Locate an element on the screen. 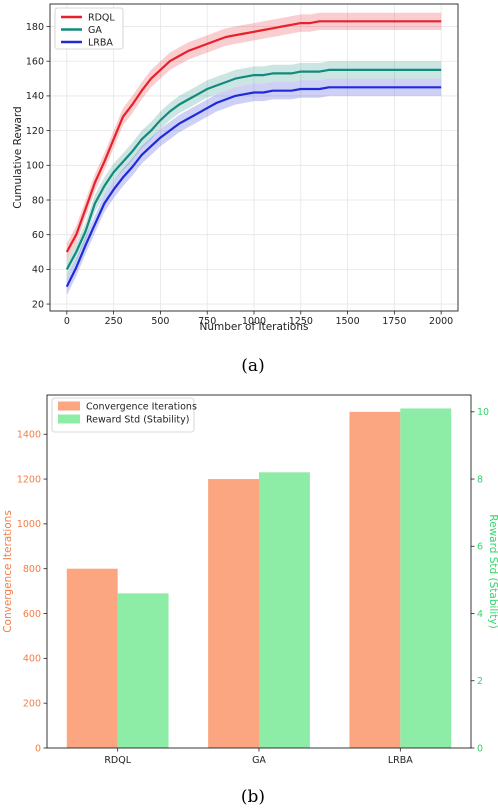  y-tick-label: 100 is located at coordinates (35, 166).